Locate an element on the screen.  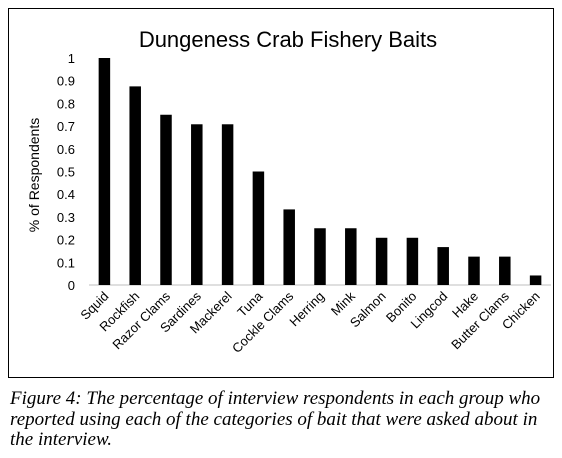
y-tick-label: 0 is located at coordinates (71, 285).